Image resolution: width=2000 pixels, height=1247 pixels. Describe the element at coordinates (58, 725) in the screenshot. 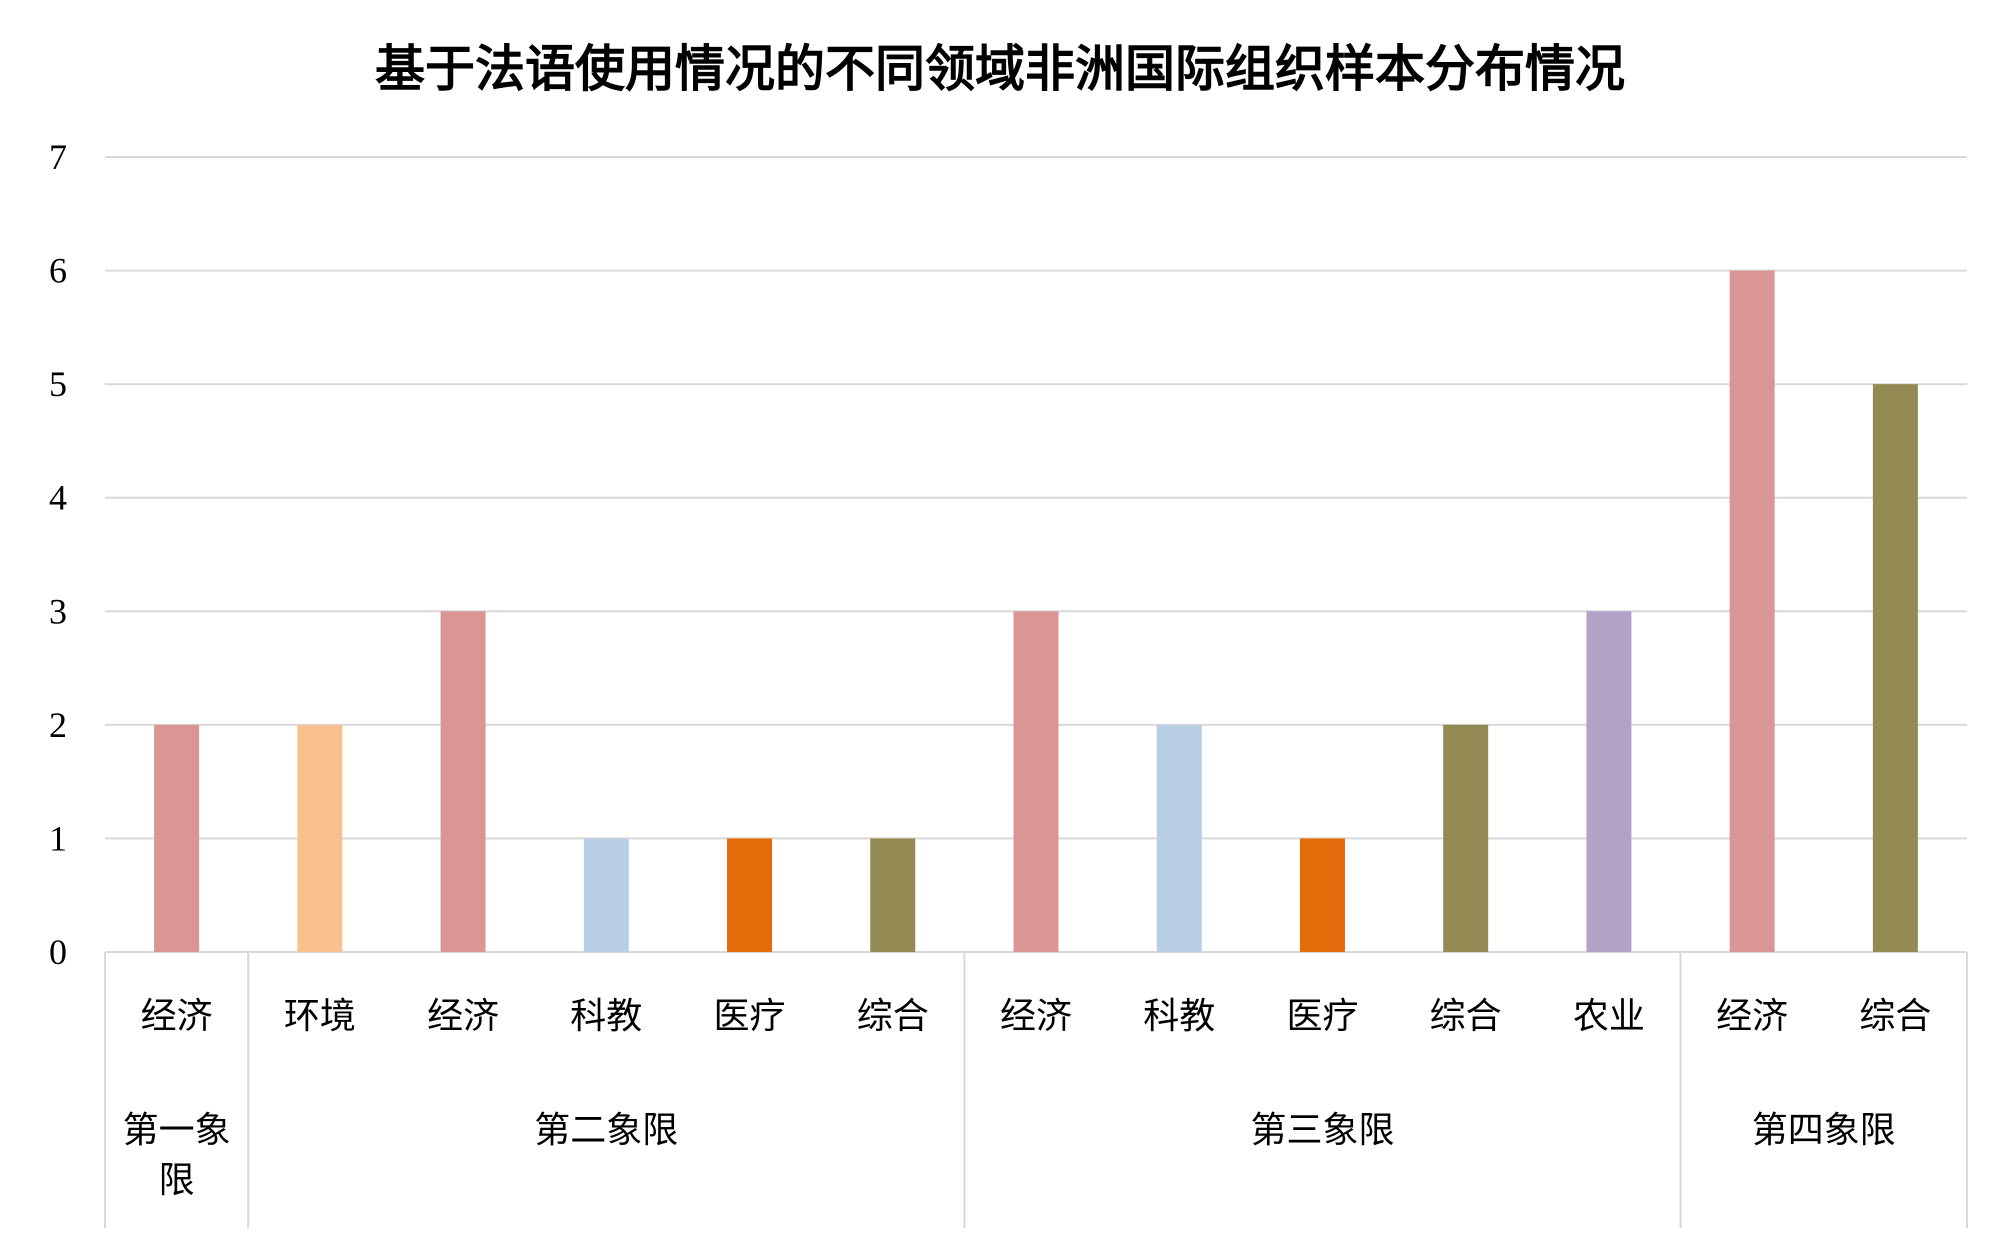

I see `y-tick-label: 2` at that location.